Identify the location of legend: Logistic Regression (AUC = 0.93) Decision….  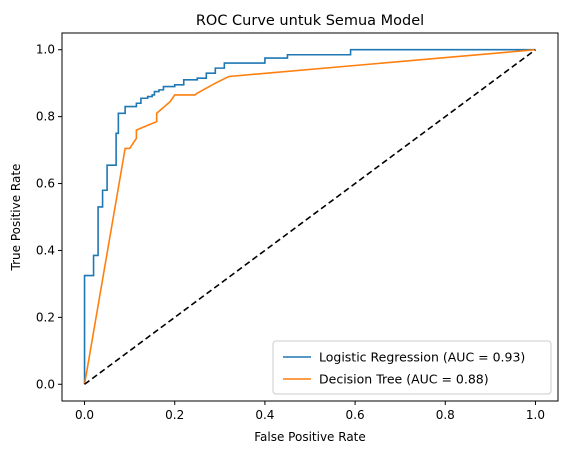
(412, 367).